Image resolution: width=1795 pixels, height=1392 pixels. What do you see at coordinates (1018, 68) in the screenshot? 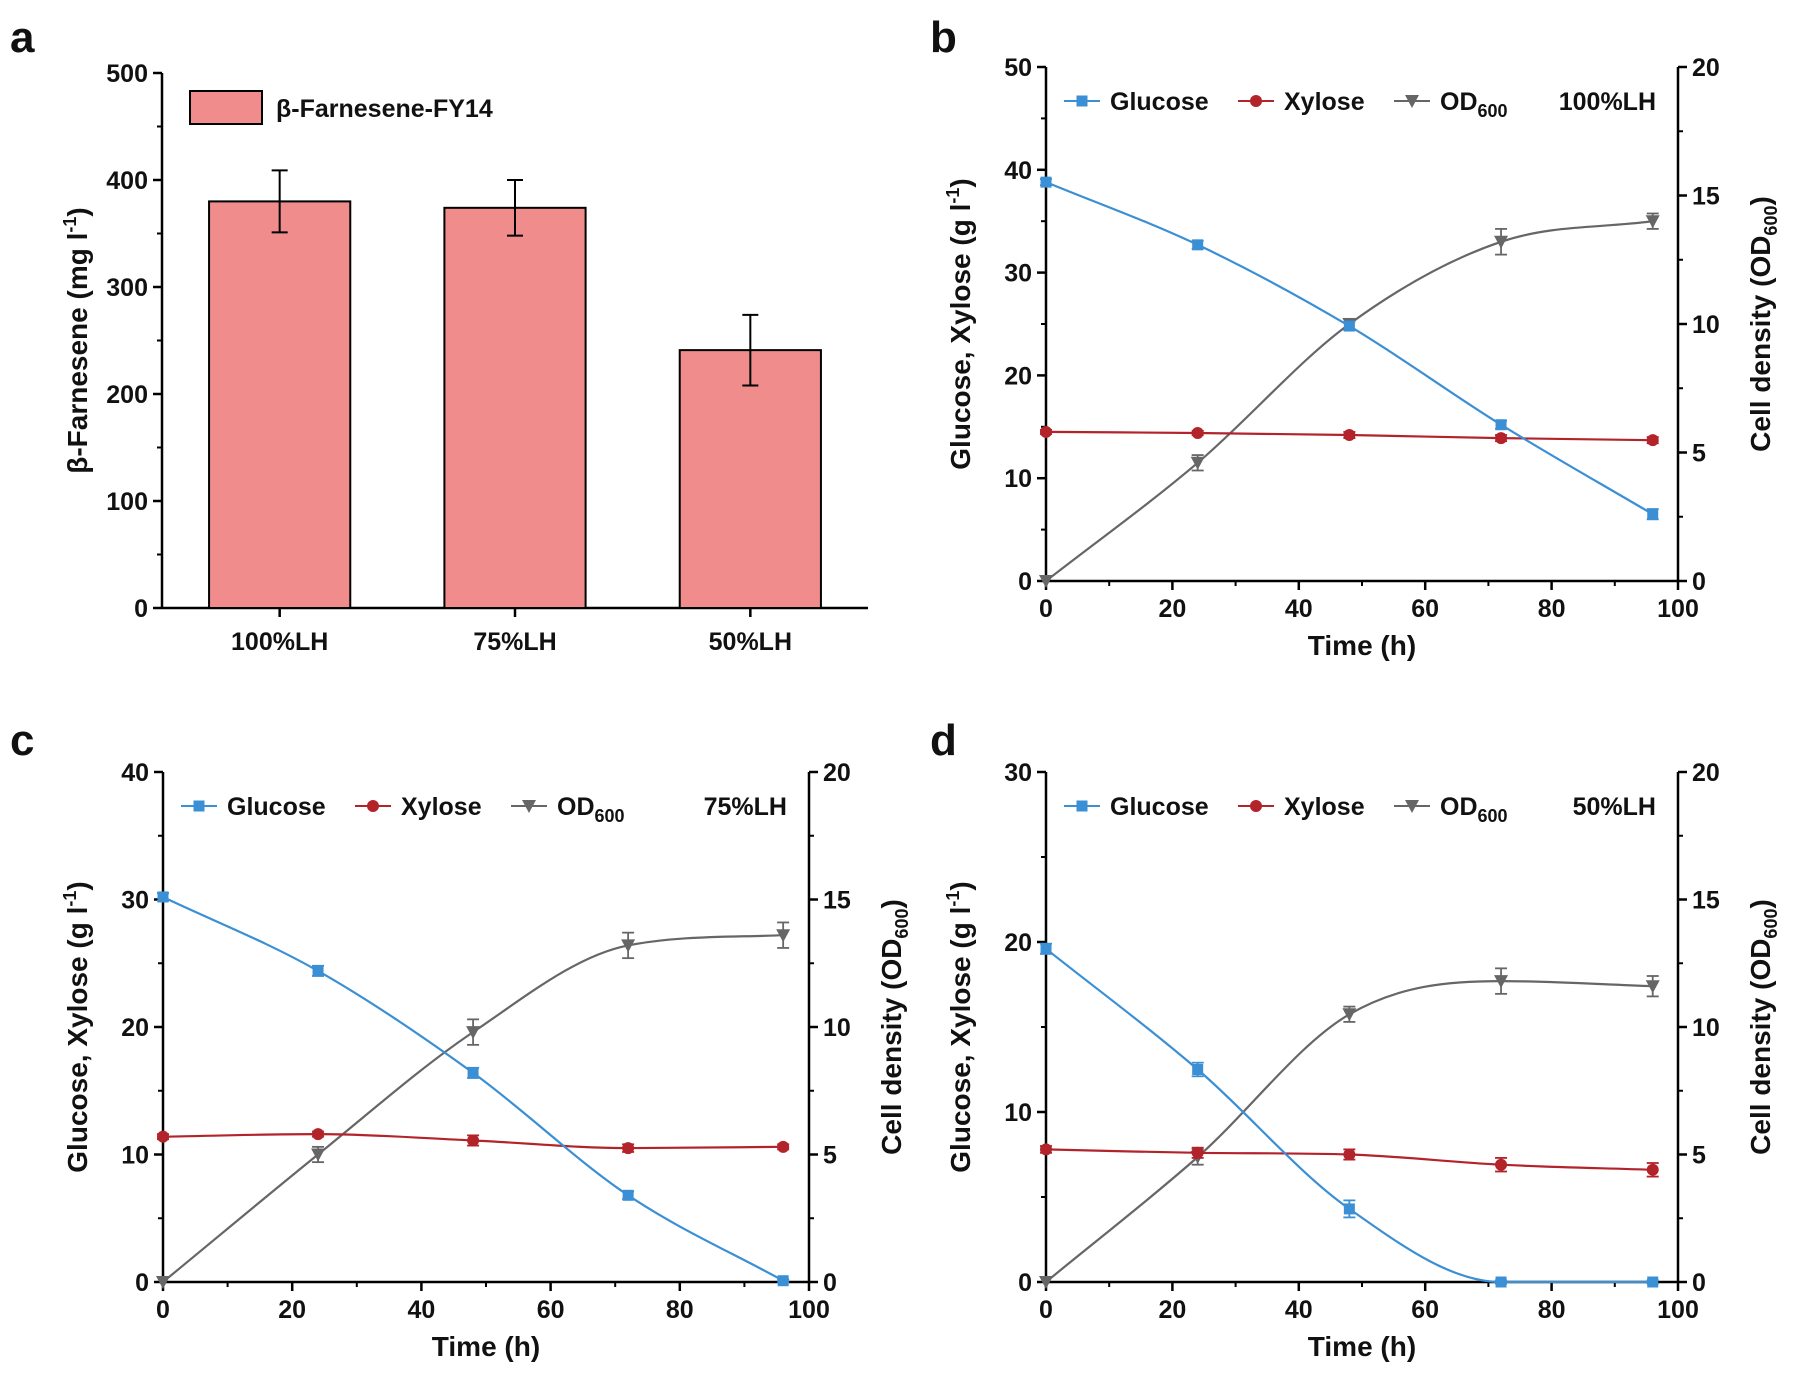
I see `y-tick-label-b: 50` at bounding box center [1018, 68].